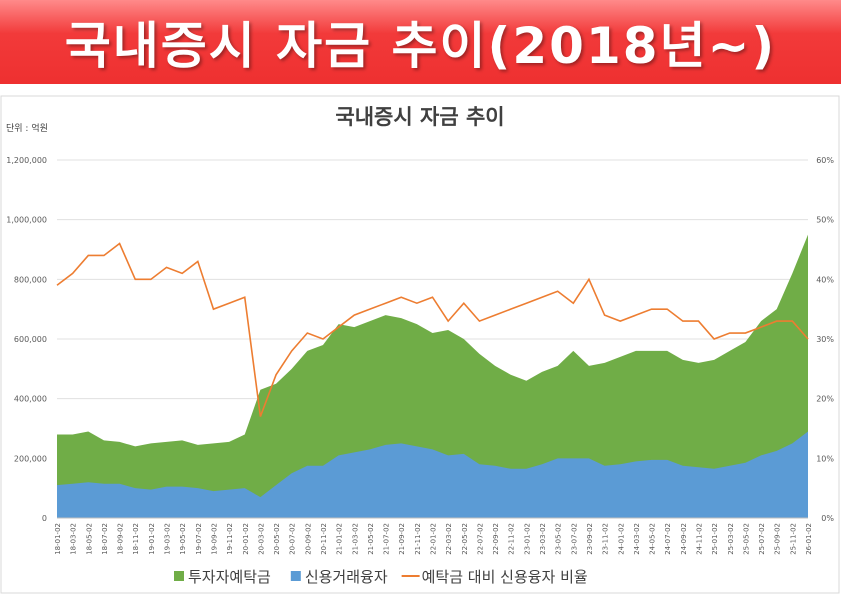 This screenshot has width=841, height=595. I want to click on x-tick-label: 18-03-02, so click(74, 539).